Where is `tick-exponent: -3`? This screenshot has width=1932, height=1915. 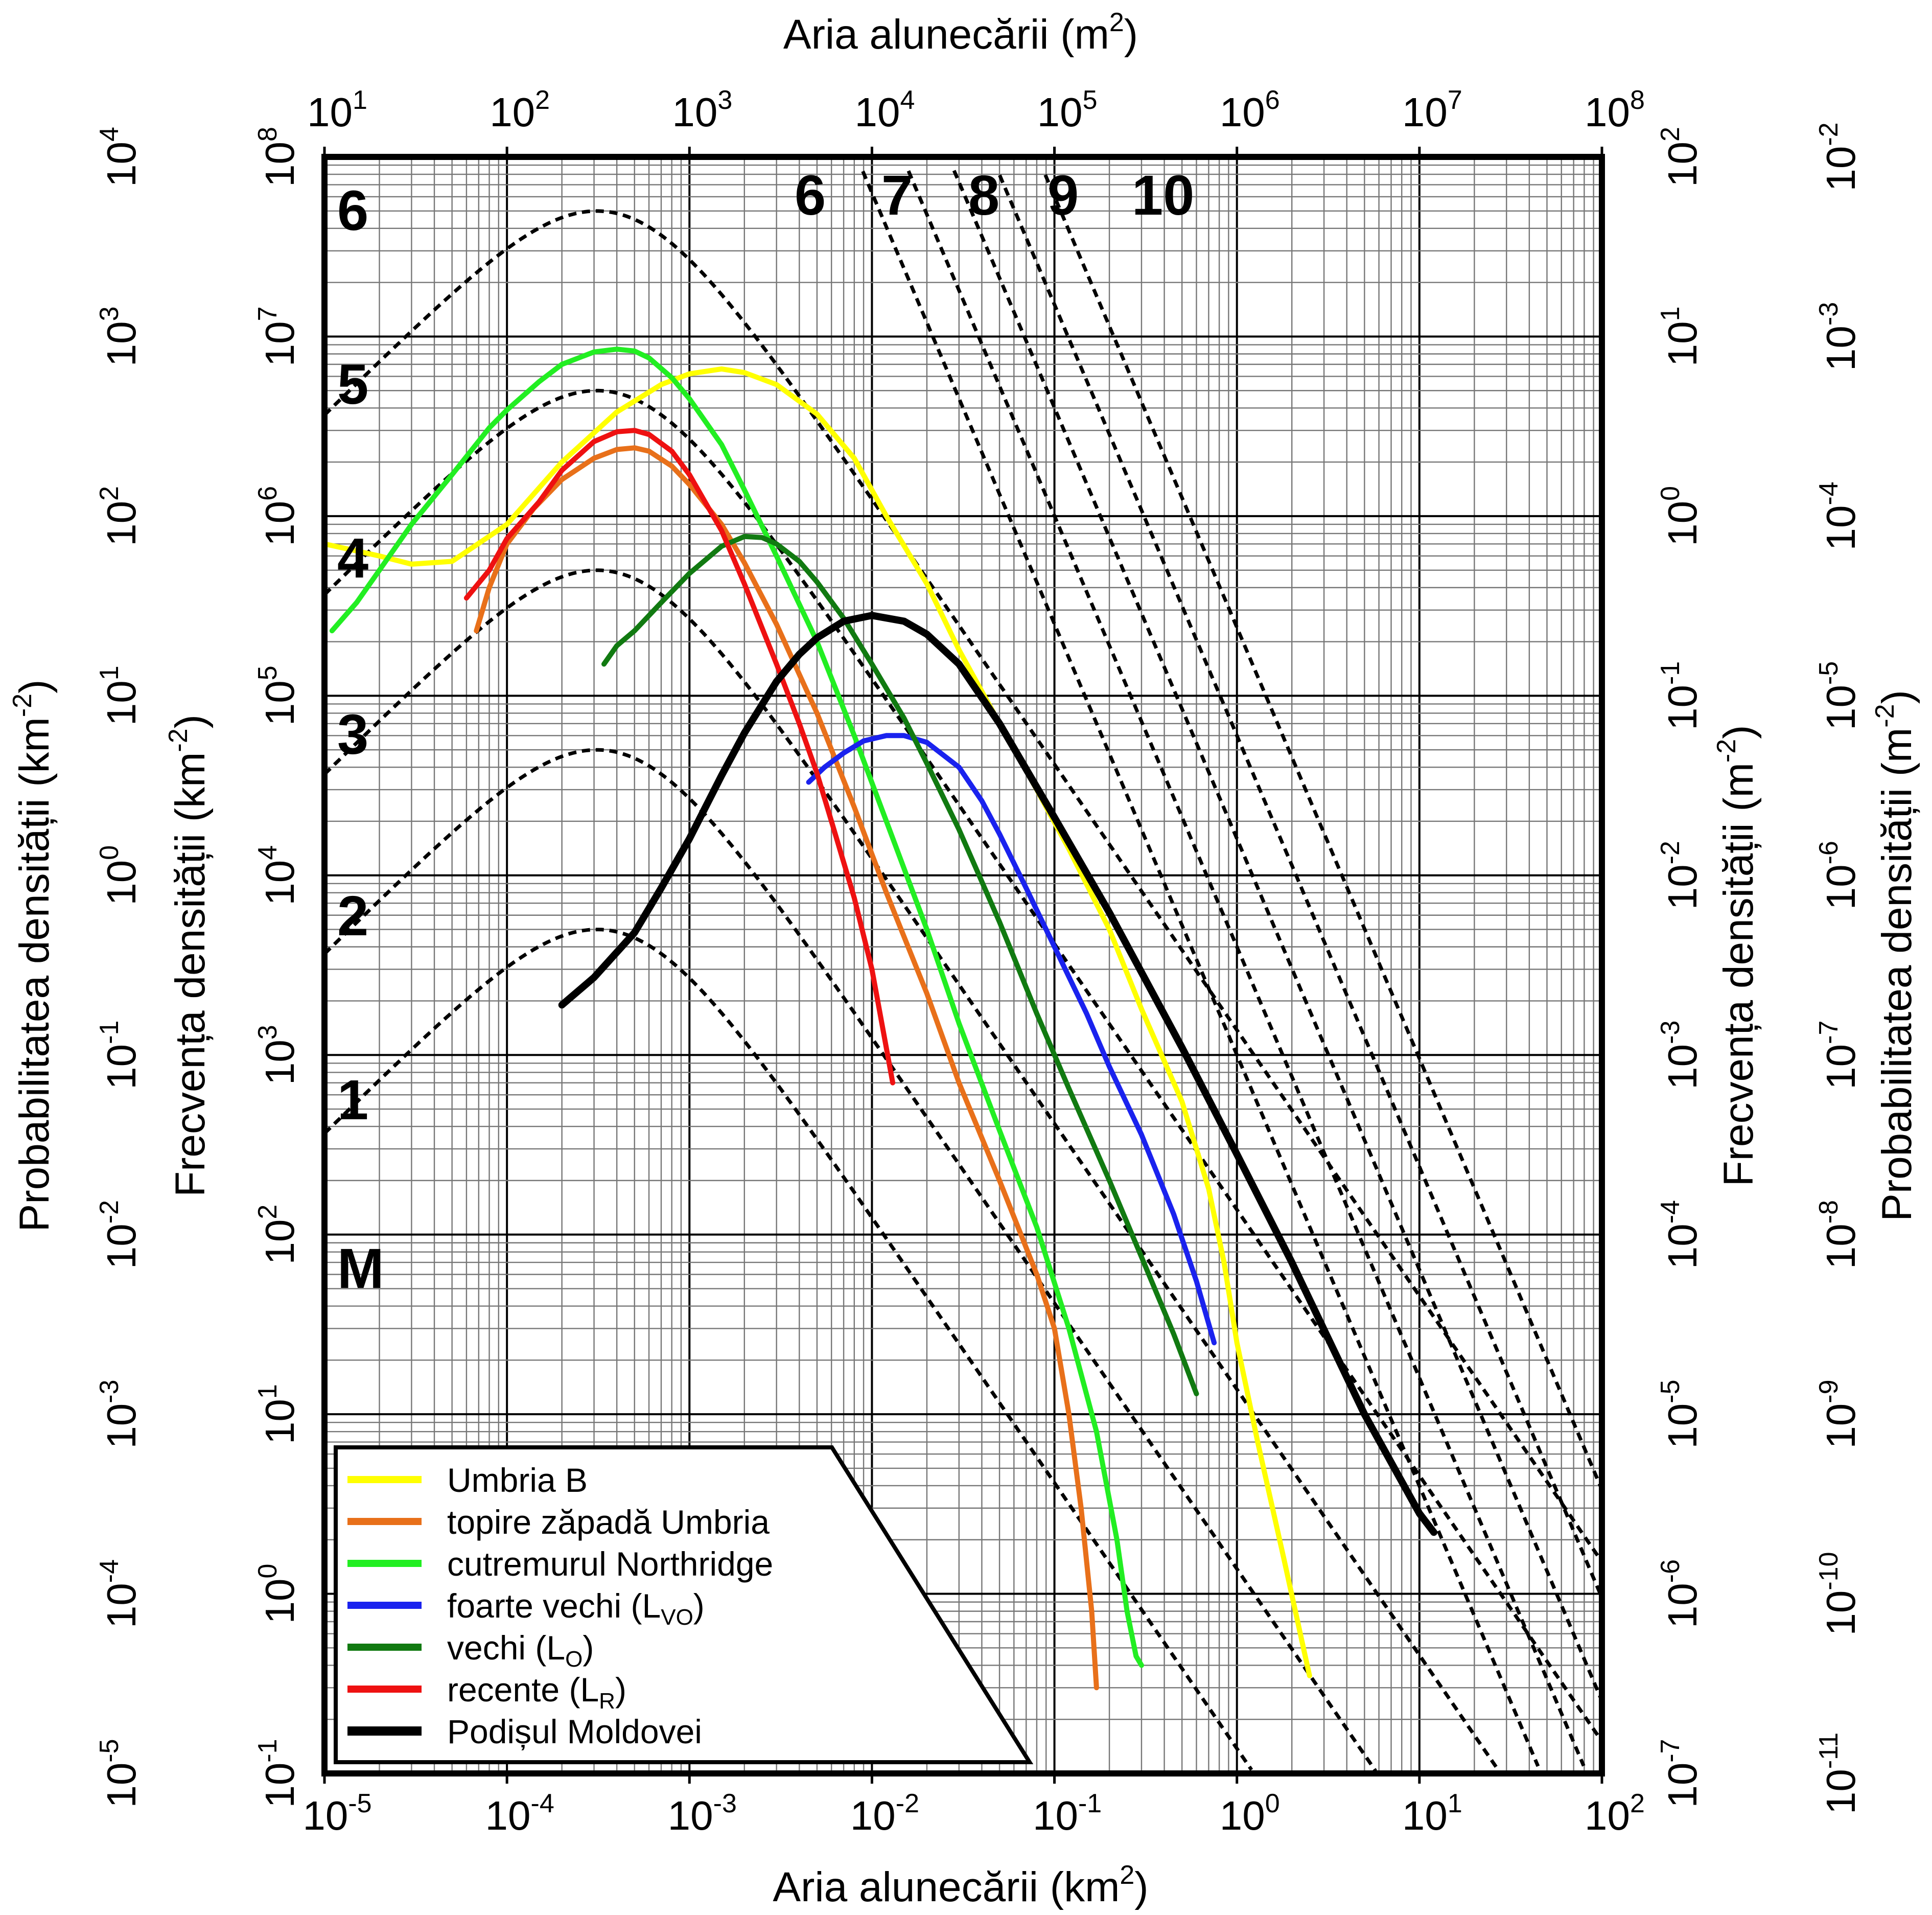
tick-exponent: -3 is located at coordinates (1829, 314).